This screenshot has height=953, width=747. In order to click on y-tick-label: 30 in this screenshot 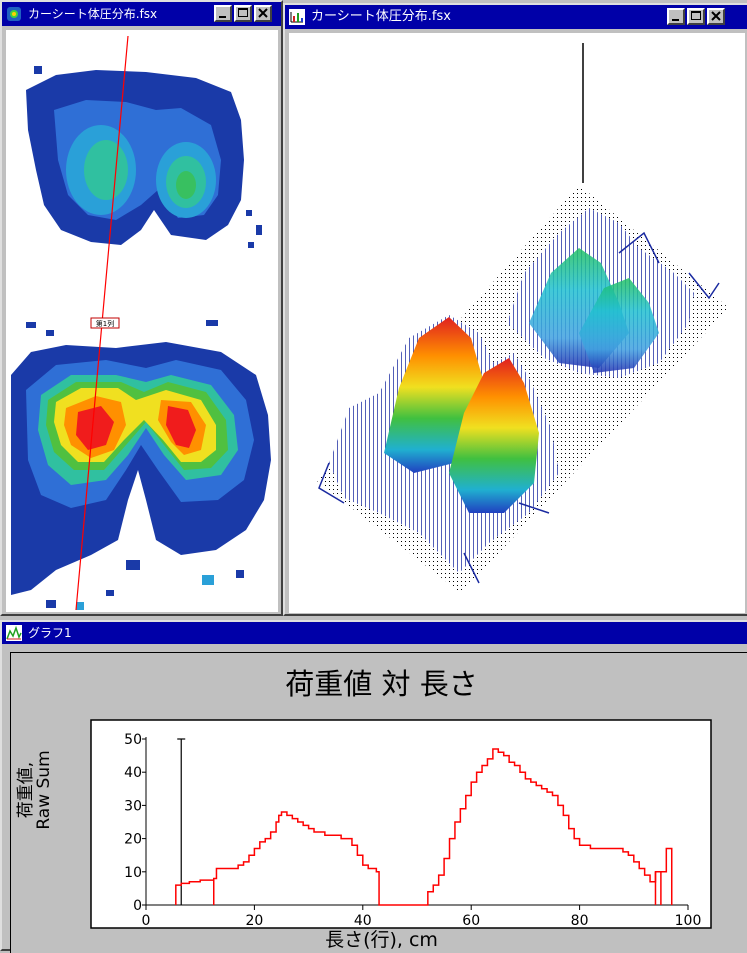, I will do `click(133, 806)`.